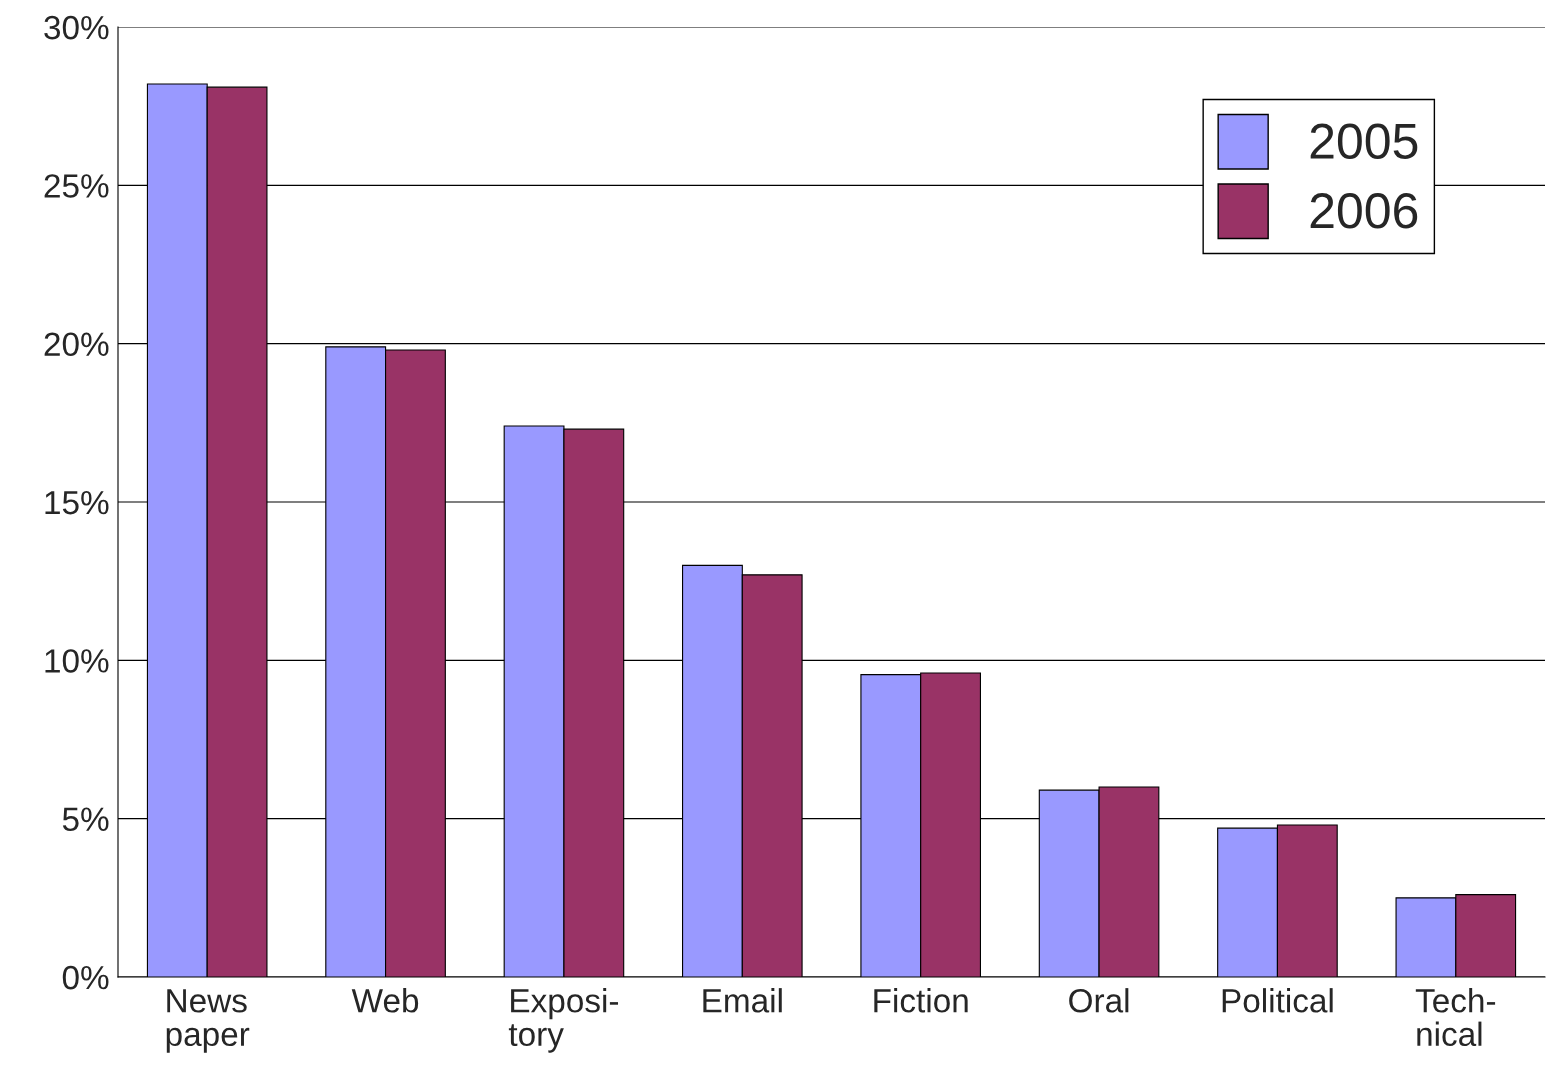 The image size is (1548, 1081). Describe the element at coordinates (385, 1000) in the screenshot. I see `x-tick-label: Web` at that location.